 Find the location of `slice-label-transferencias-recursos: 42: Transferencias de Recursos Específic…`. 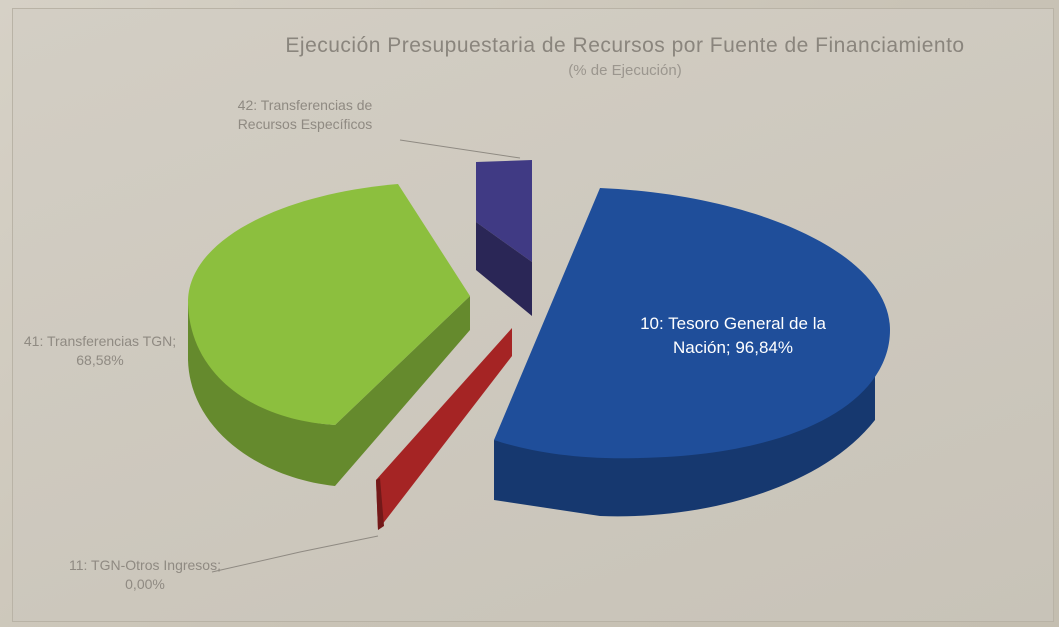

slice-label-transferencias-recursos: 42: Transferencias de Recursos Específic… is located at coordinates (305, 114).